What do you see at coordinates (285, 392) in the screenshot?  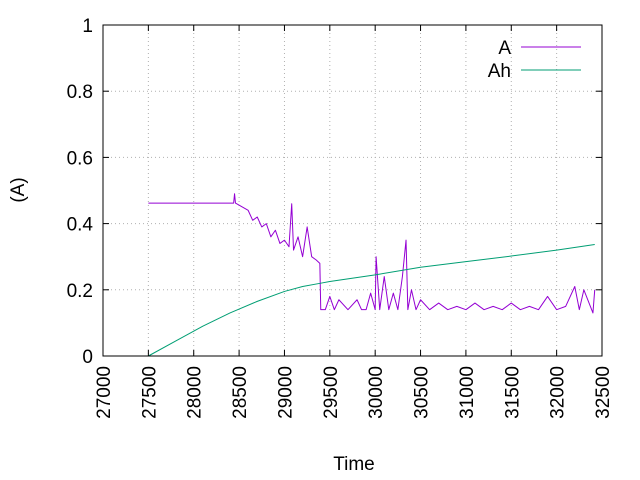 I see `x-tick-label: 29000` at bounding box center [285, 392].